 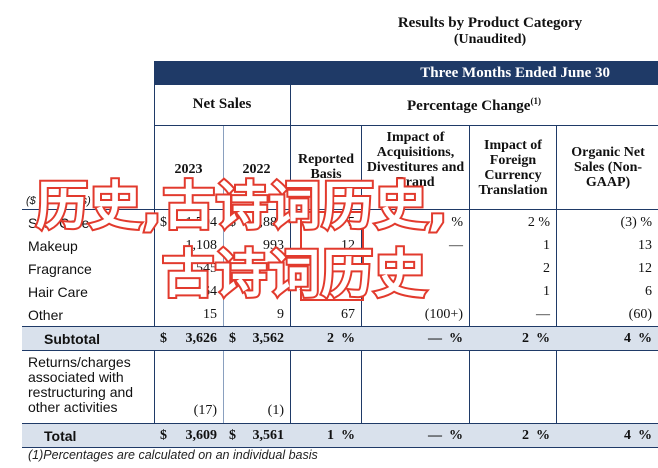 What do you see at coordinates (543, 314) in the screenshot?
I see `cell-currency: —` at bounding box center [543, 314].